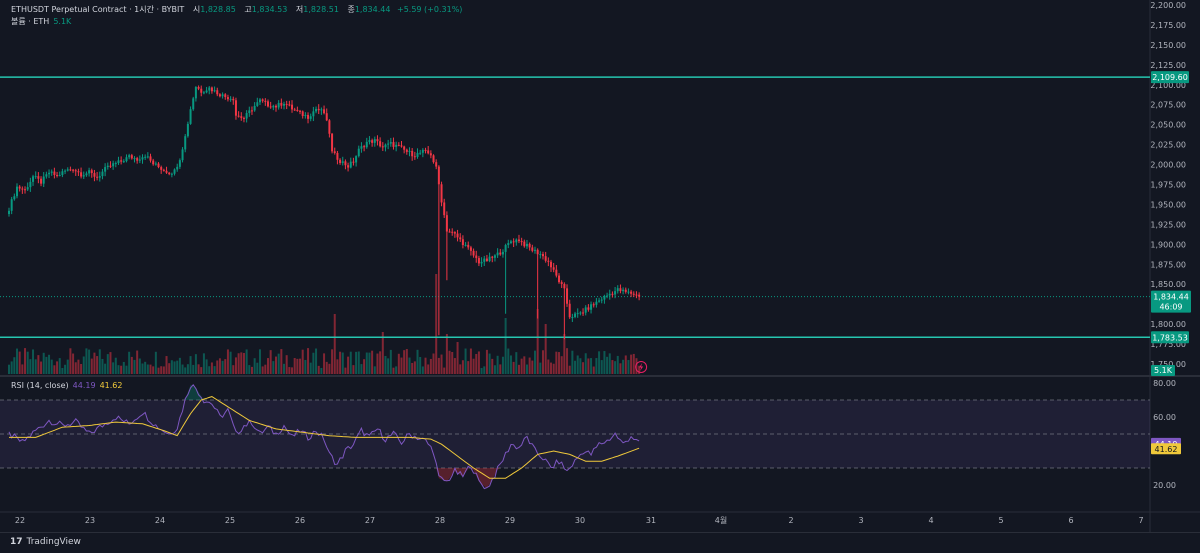 This screenshot has height=553, width=1200. Describe the element at coordinates (16, 542) in the screenshot. I see `tradingview-logo-icon: 17` at that location.